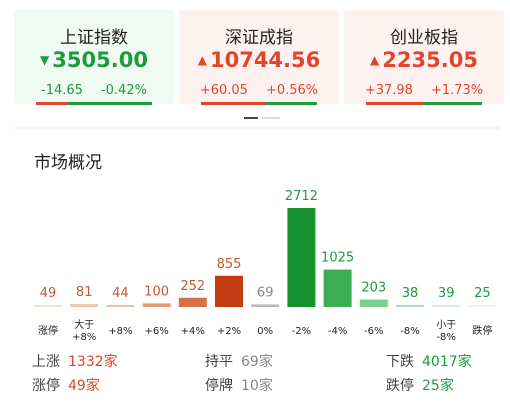  Describe the element at coordinates (46, 362) in the screenshot. I see `stat-label: 上涨` at that location.